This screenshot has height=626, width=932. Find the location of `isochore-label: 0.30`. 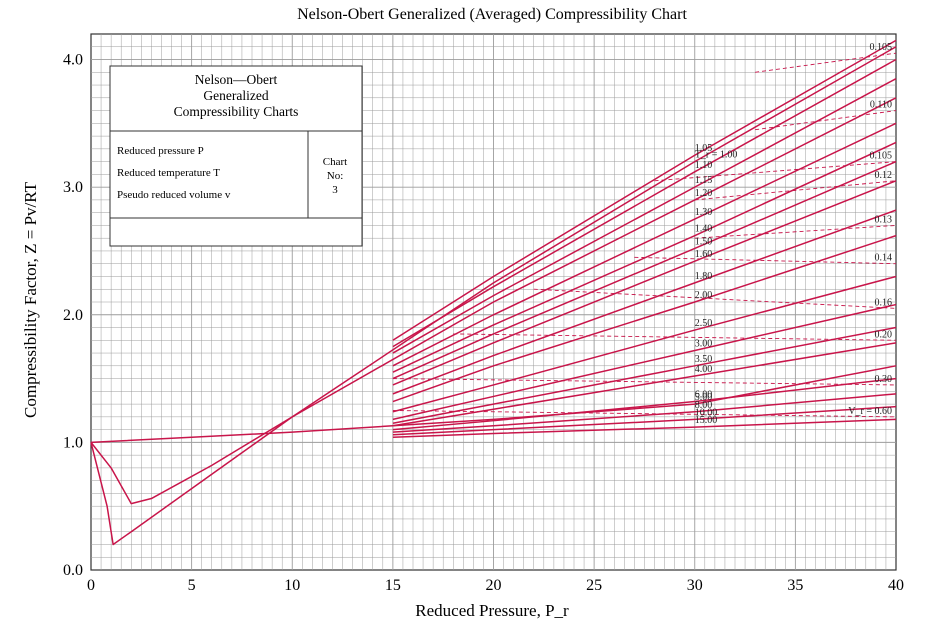

isochore-label: 0.30 is located at coordinates (884, 379).